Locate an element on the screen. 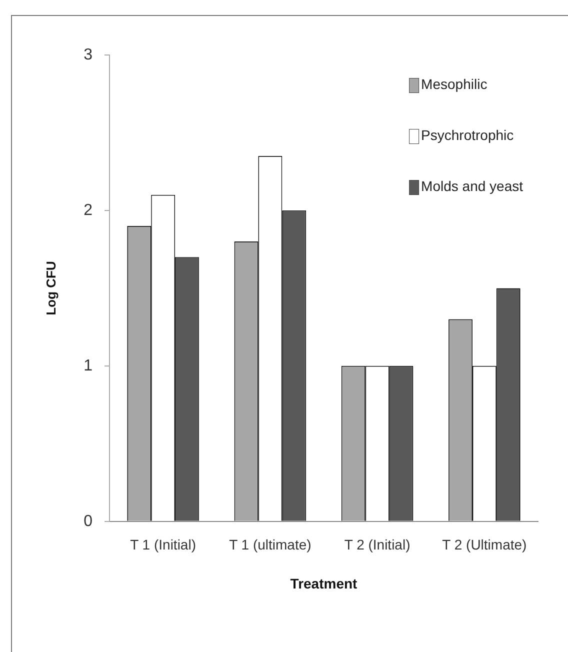 Image resolution: width=568 pixels, height=652 pixels. y-tick-label: 3 is located at coordinates (88, 55).